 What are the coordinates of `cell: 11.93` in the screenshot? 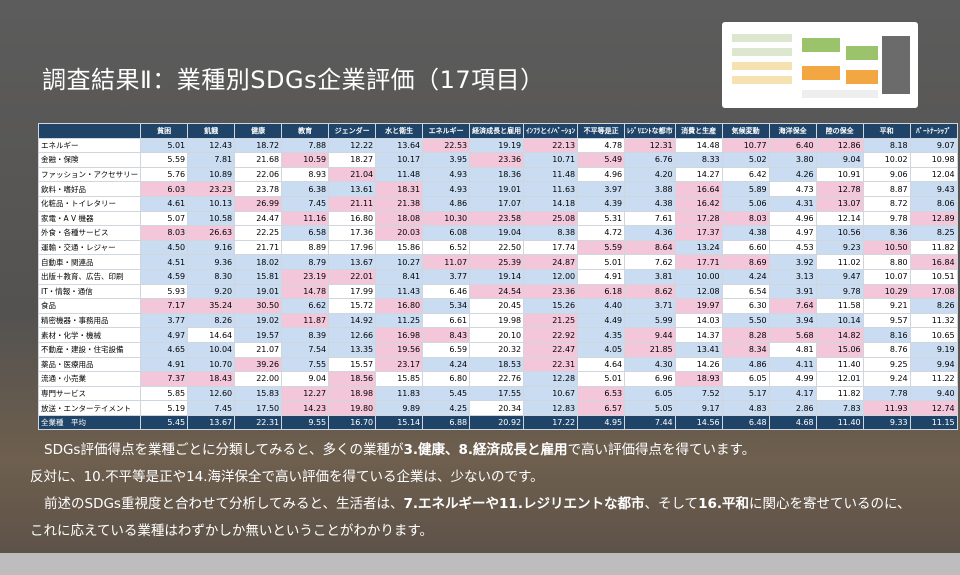 It's located at (886, 408).